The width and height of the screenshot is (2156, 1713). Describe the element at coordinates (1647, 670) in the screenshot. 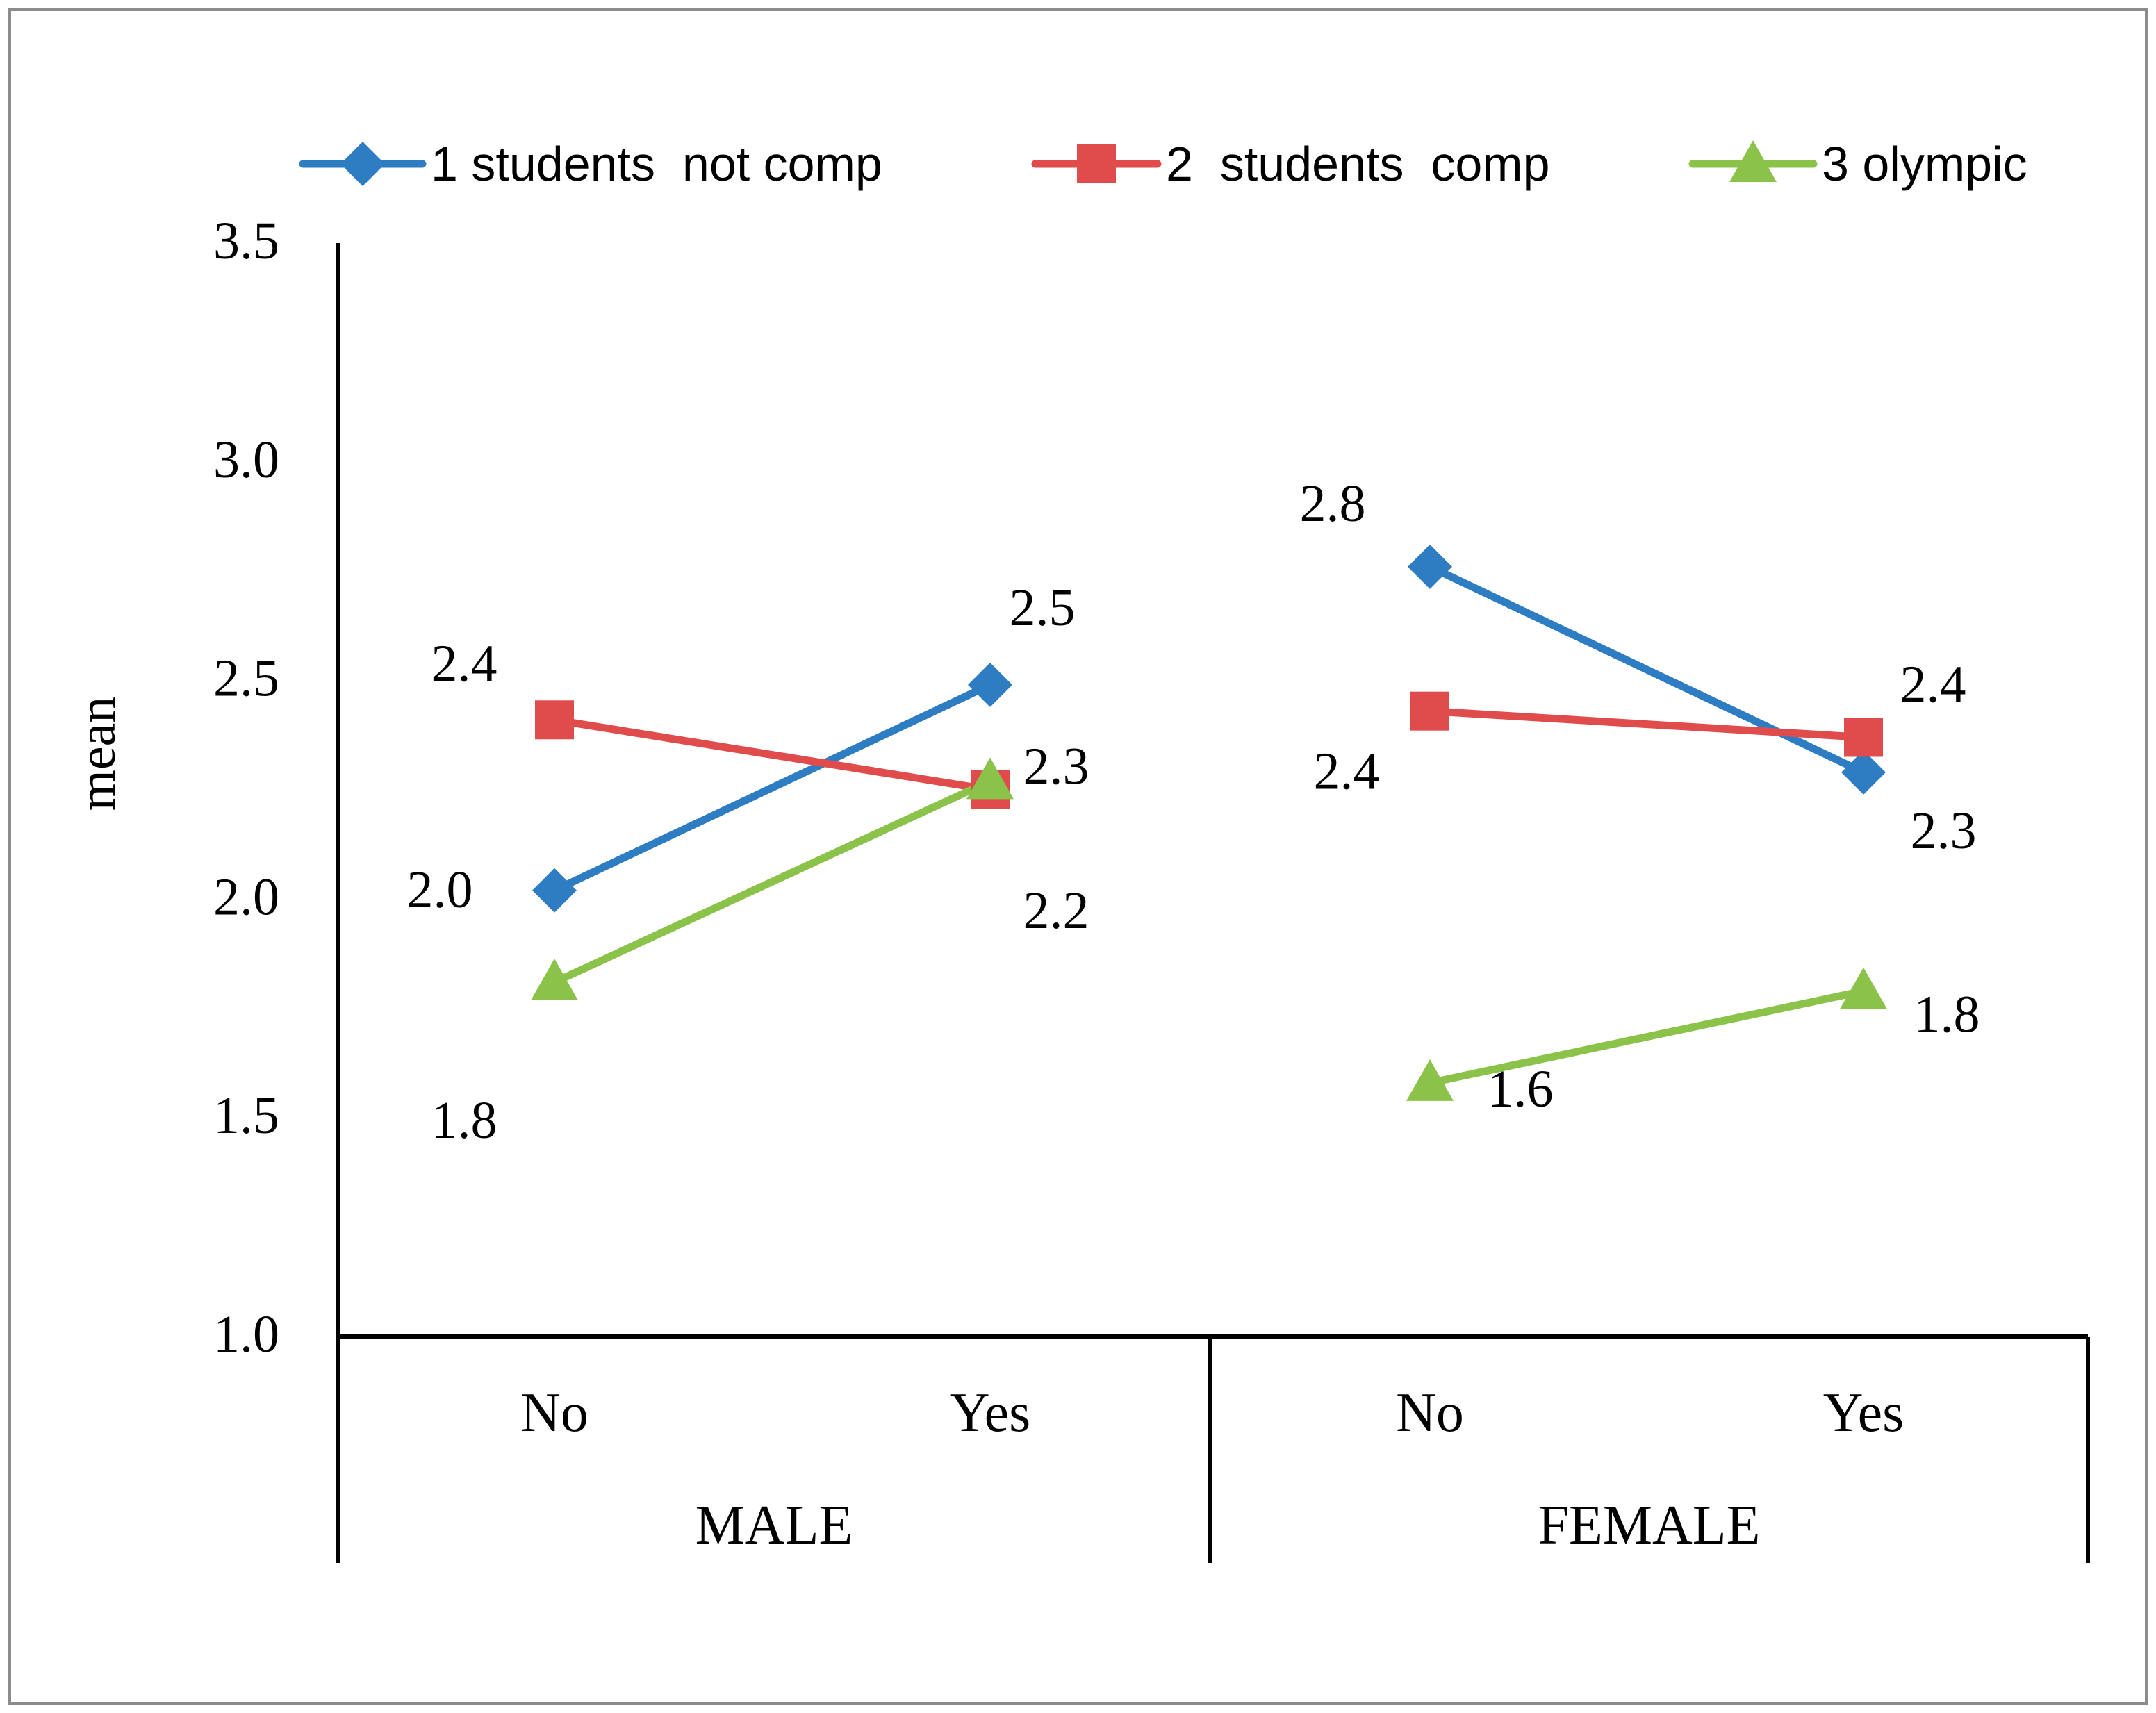

I see `series-1-line-female` at that location.